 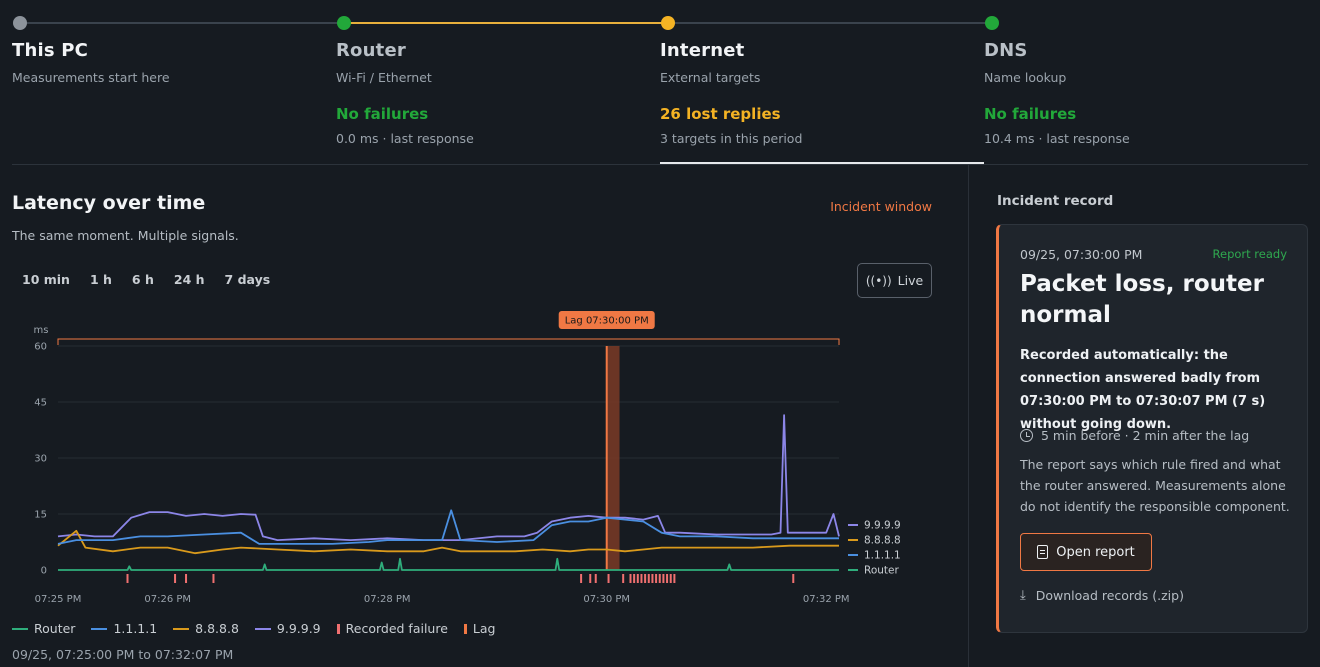 What do you see at coordinates (882, 541) in the screenshot?
I see `series-end-label: 8.8.8.8` at bounding box center [882, 541].